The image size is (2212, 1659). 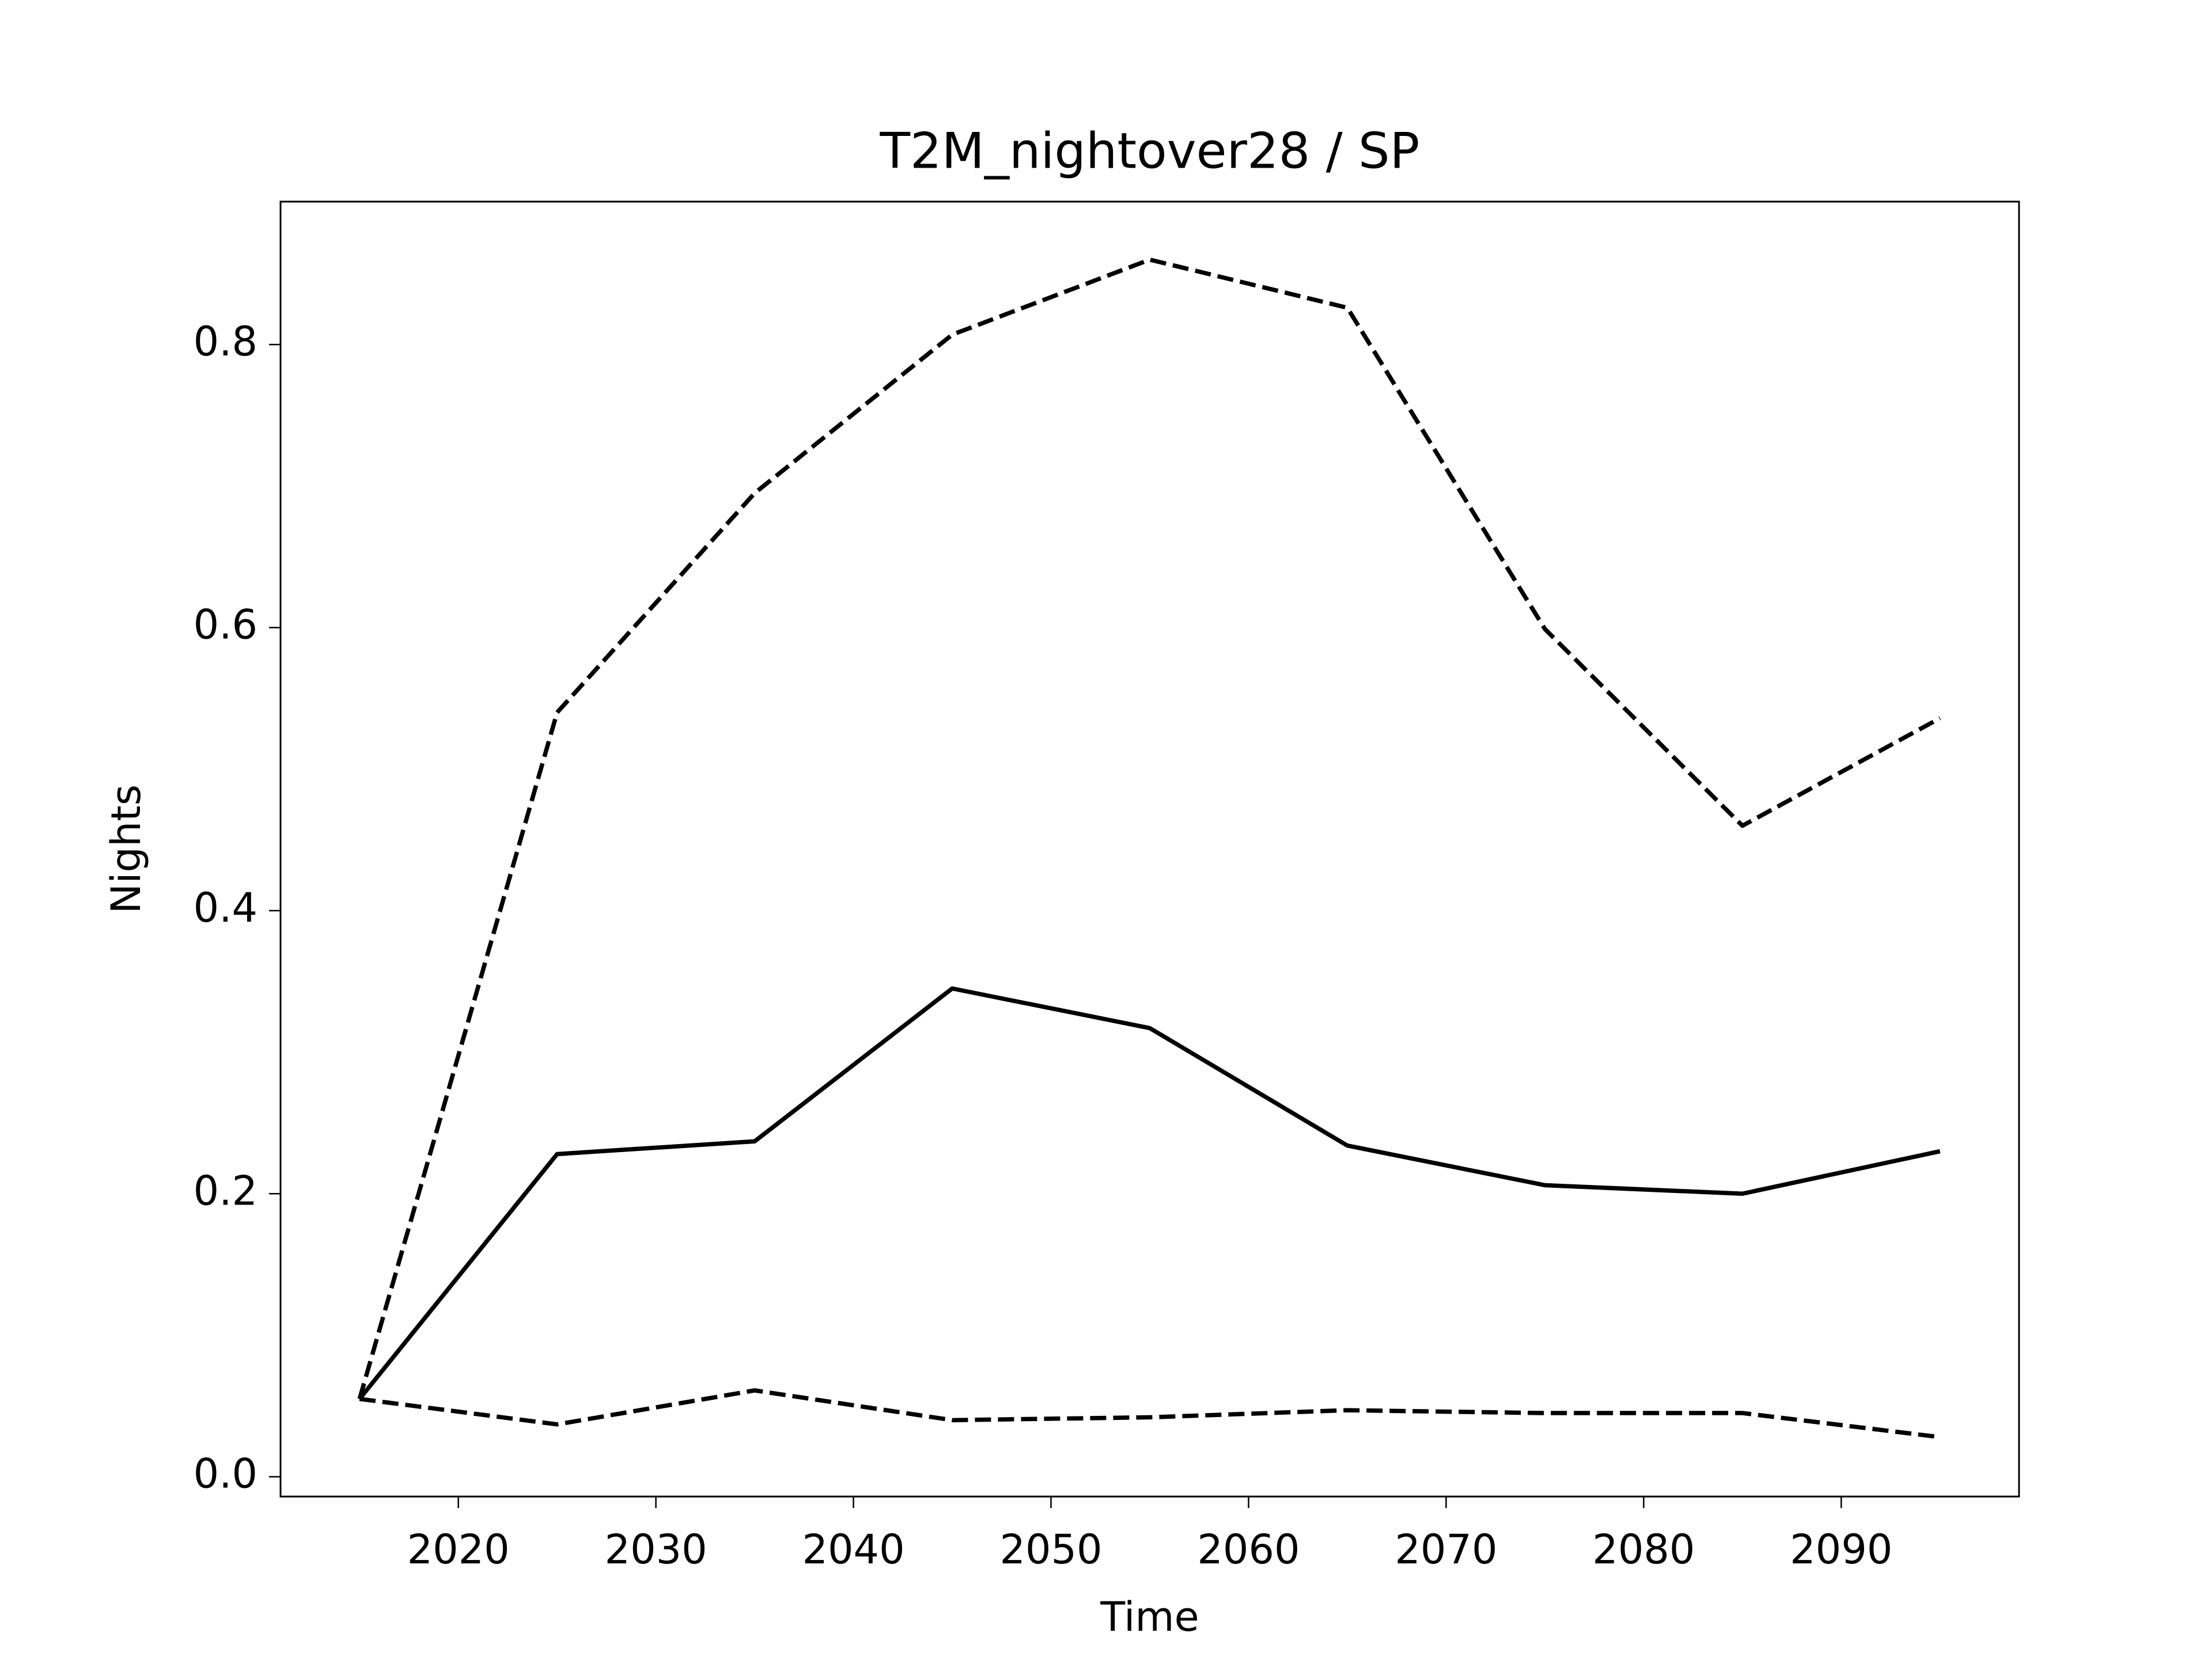 What do you see at coordinates (458, 1549) in the screenshot?
I see `x-tick-label: 2020` at bounding box center [458, 1549].